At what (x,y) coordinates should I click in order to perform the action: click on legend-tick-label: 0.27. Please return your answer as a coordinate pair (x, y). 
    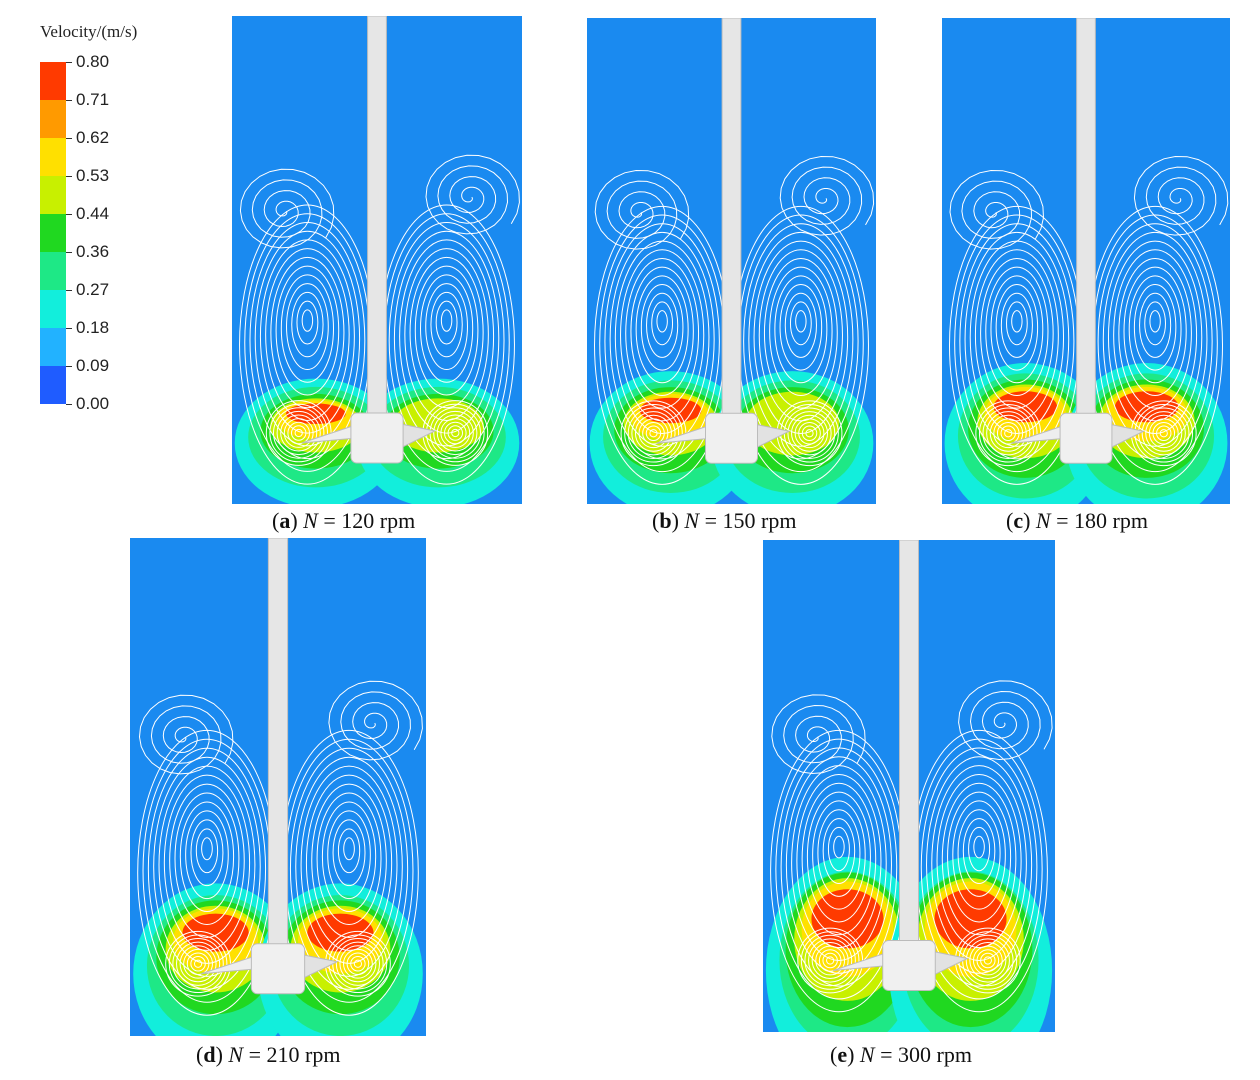
    Looking at the image, I should click on (93, 289).